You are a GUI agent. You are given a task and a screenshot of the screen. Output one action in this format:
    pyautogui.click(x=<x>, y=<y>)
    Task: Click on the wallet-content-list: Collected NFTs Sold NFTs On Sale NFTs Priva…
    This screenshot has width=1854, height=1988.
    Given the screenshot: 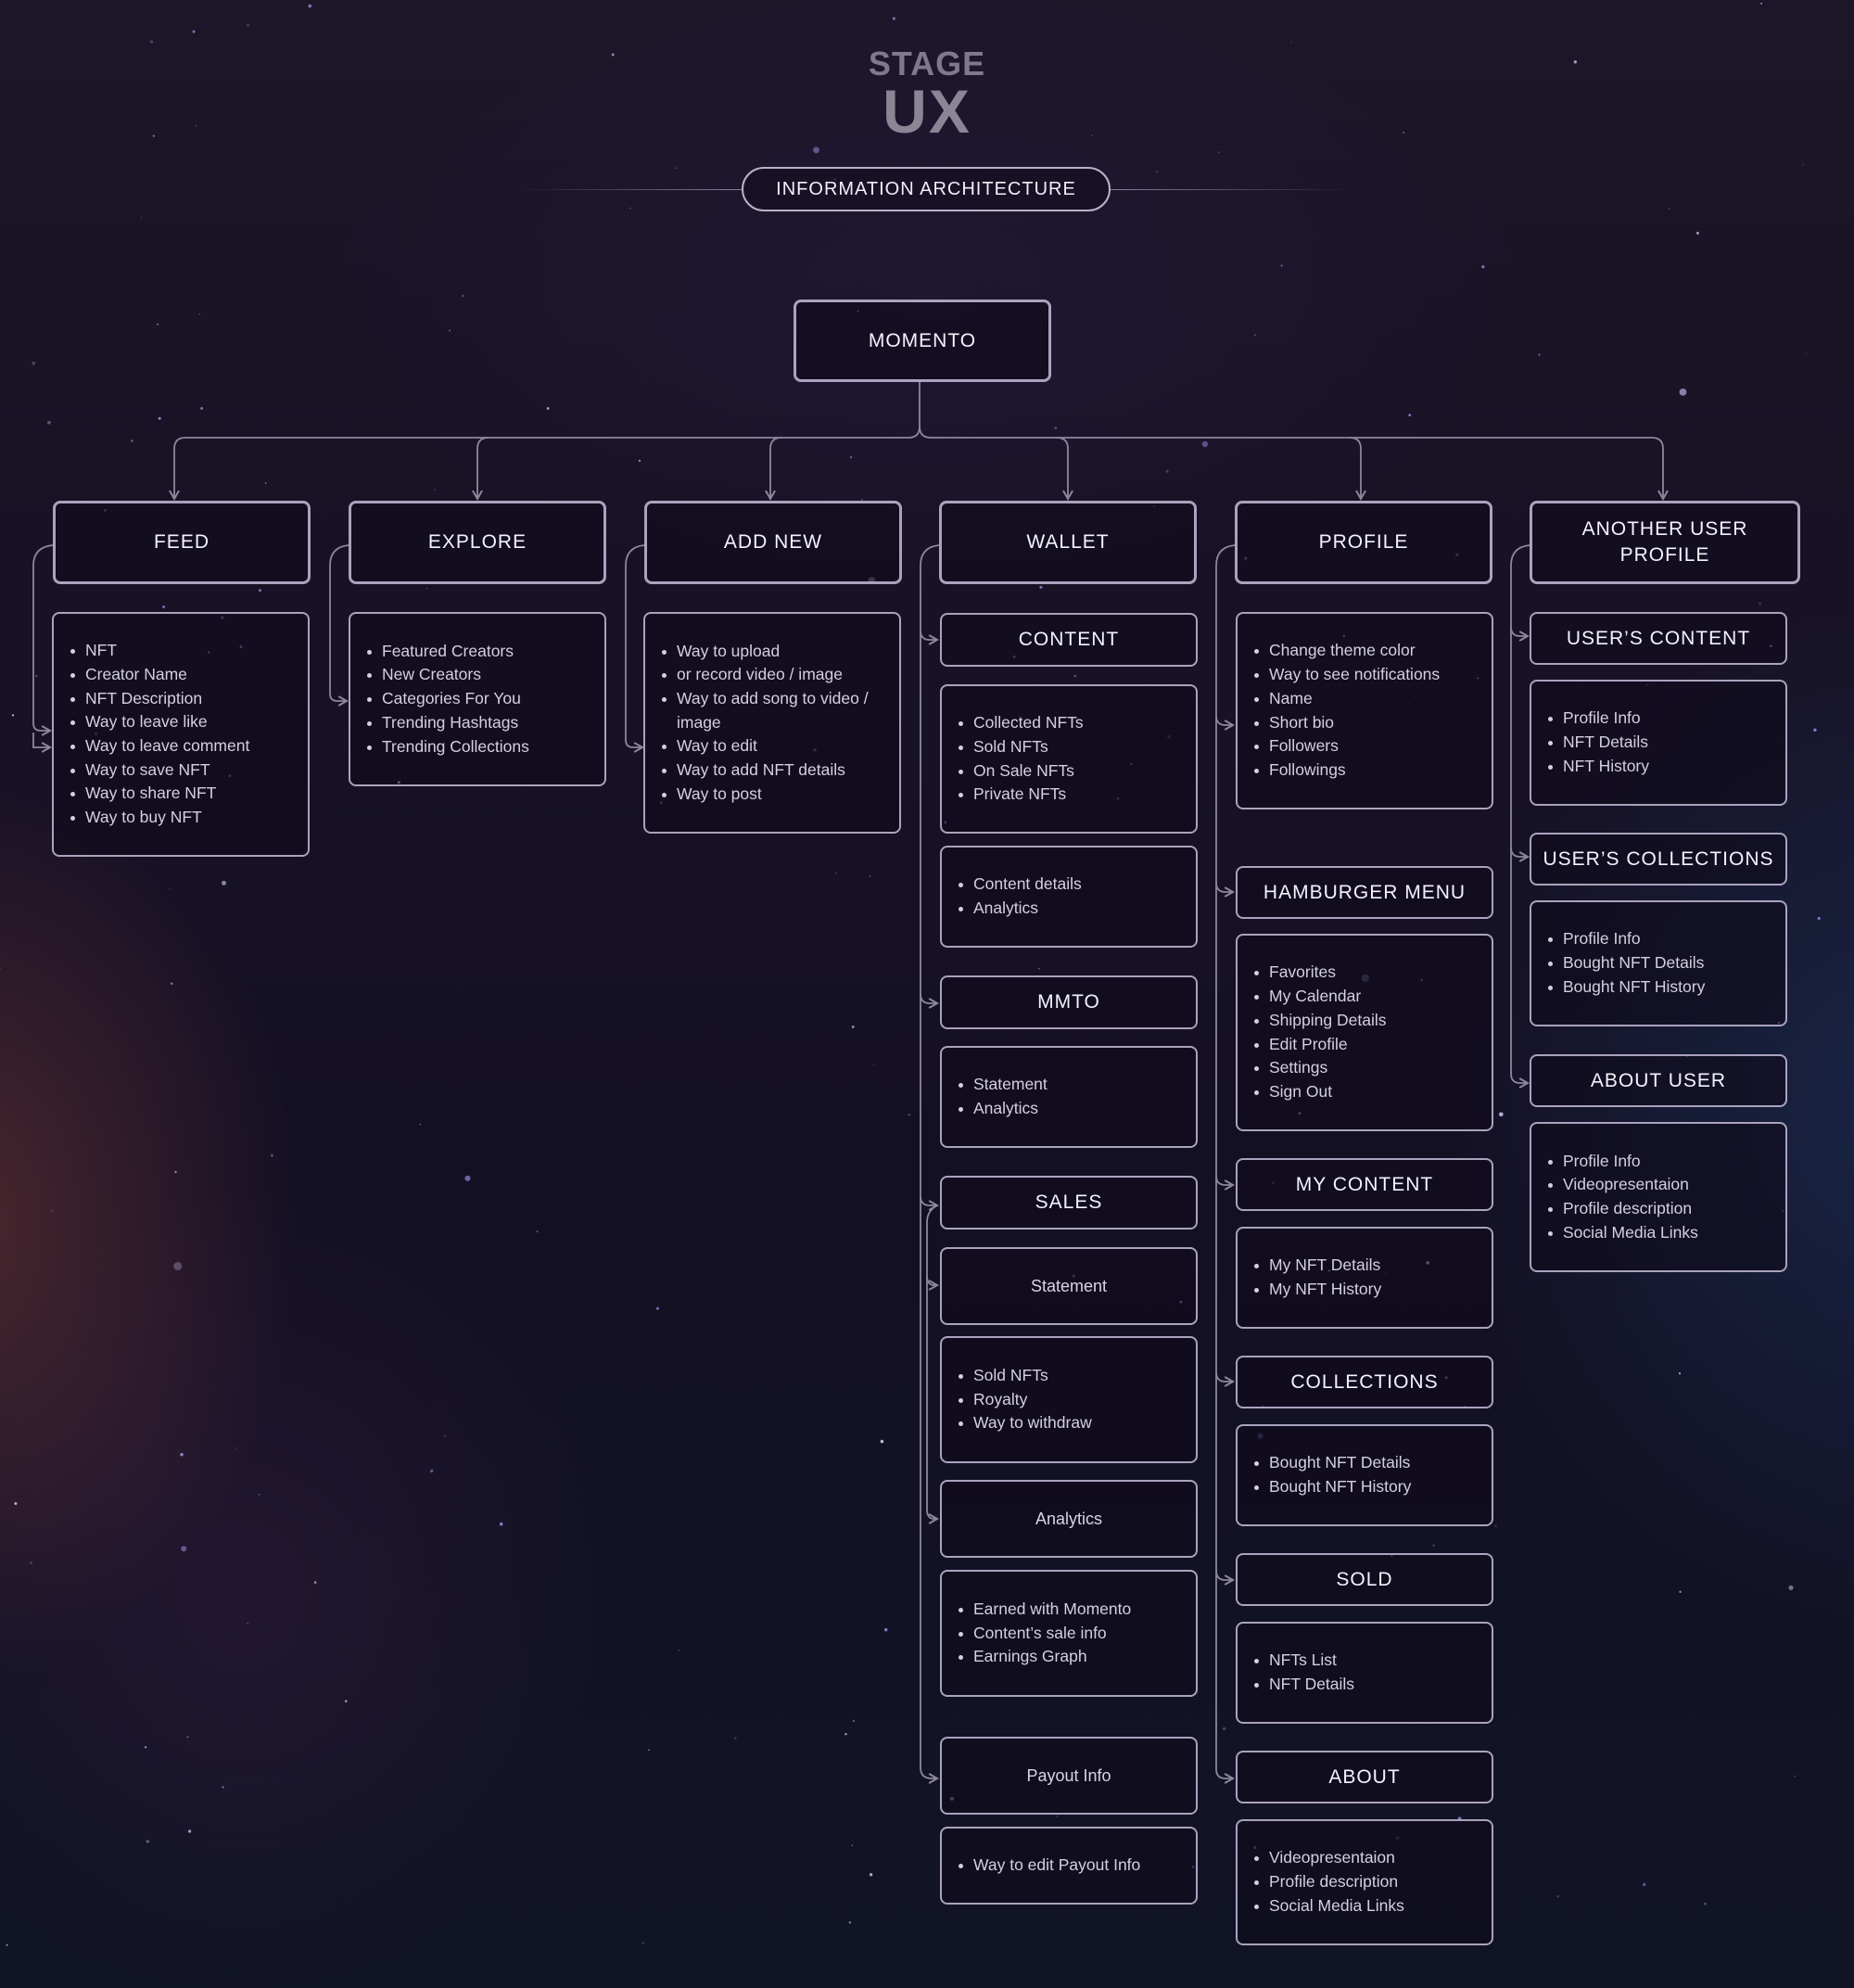 What is the action you would take?
    pyautogui.click(x=1069, y=759)
    